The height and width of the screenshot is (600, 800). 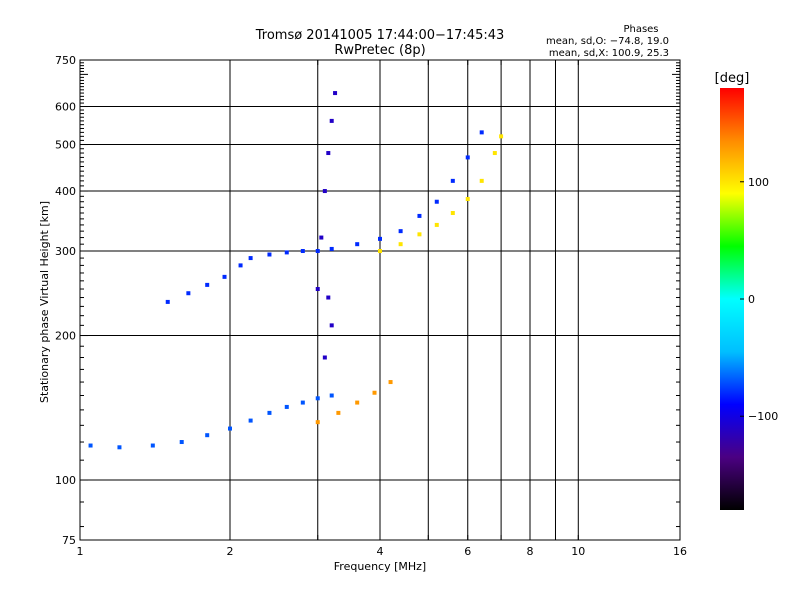 I want to click on y-tick-label: 400, so click(x=65, y=191).